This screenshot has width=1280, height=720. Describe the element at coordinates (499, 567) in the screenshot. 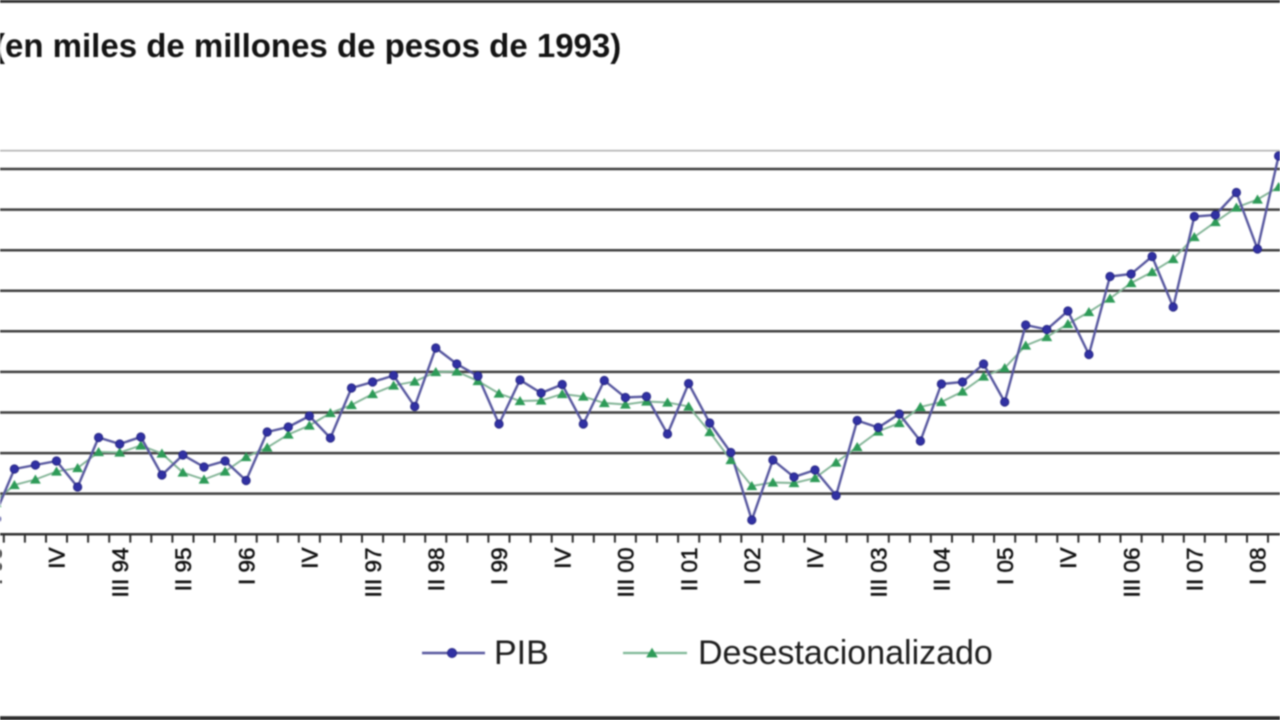

I see `svg-text: I 99` at that location.